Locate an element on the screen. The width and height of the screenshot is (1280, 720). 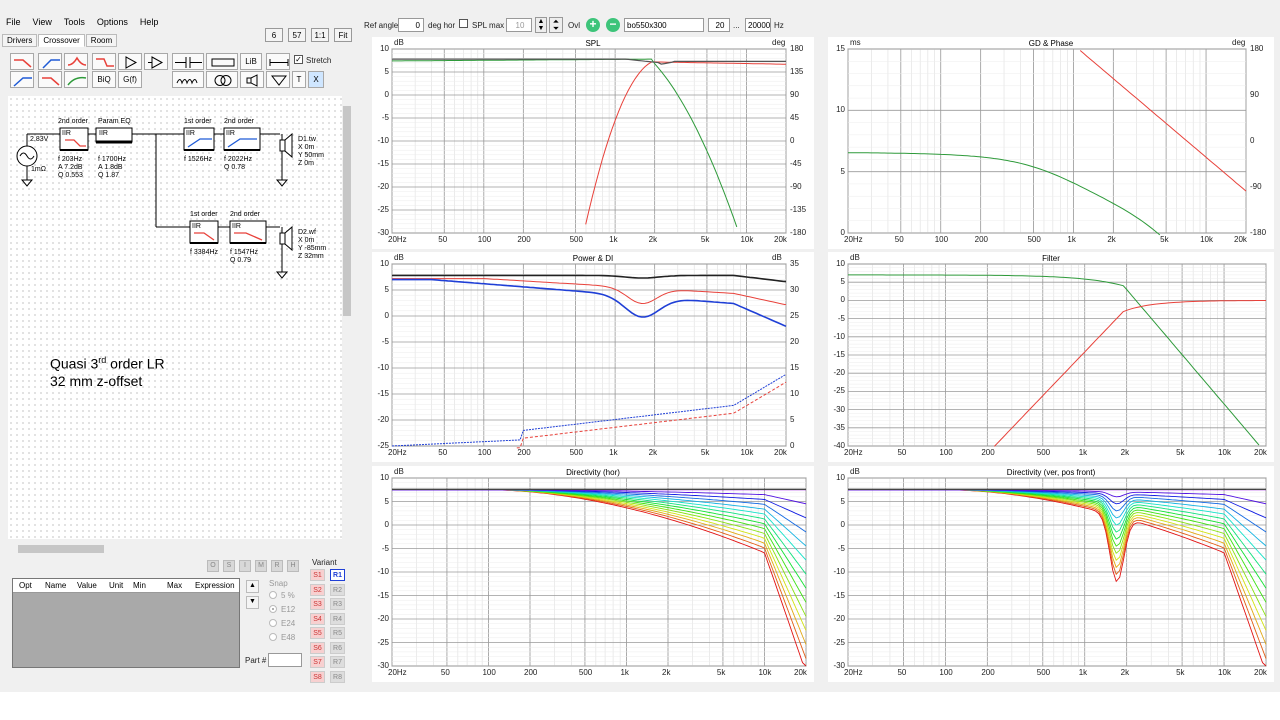
biquad-button: BiQ is located at coordinates (104, 79).